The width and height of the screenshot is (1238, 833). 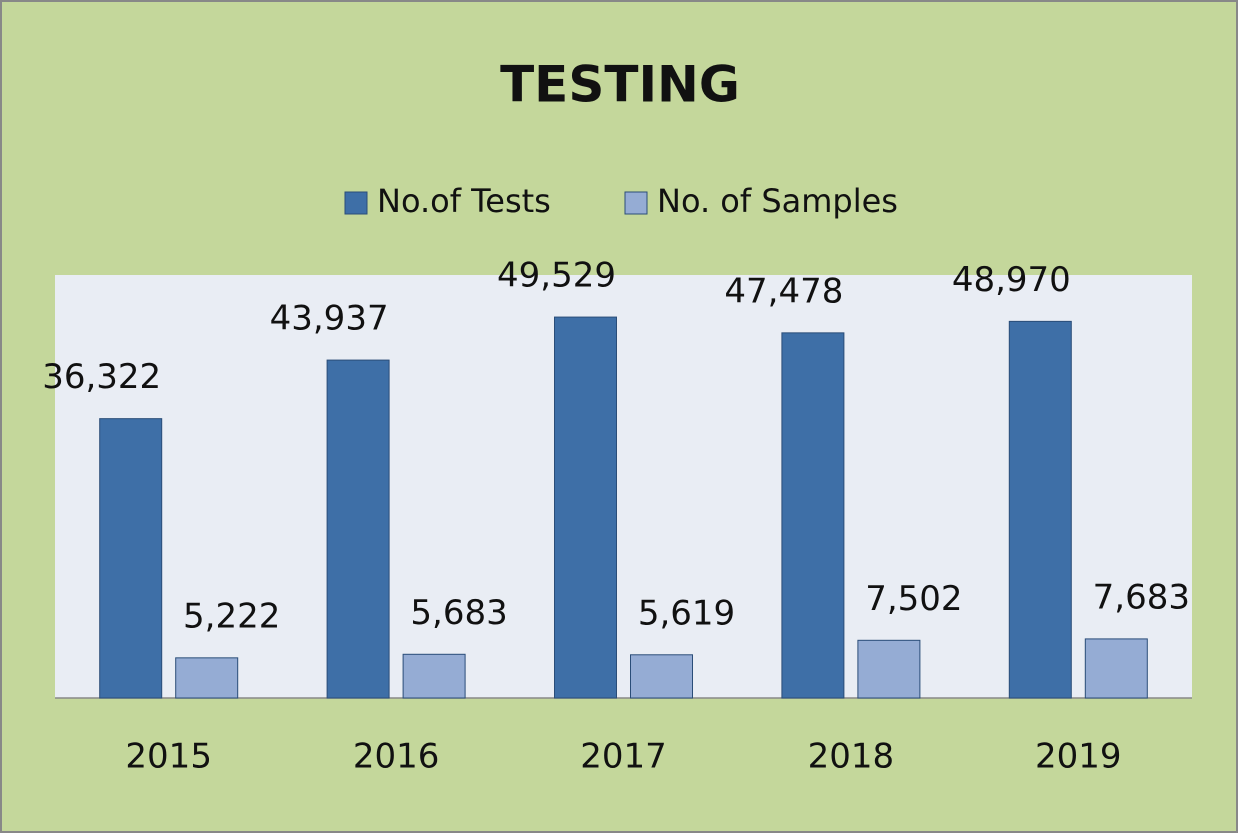 I want to click on data-label: 5,683, so click(x=458, y=613).